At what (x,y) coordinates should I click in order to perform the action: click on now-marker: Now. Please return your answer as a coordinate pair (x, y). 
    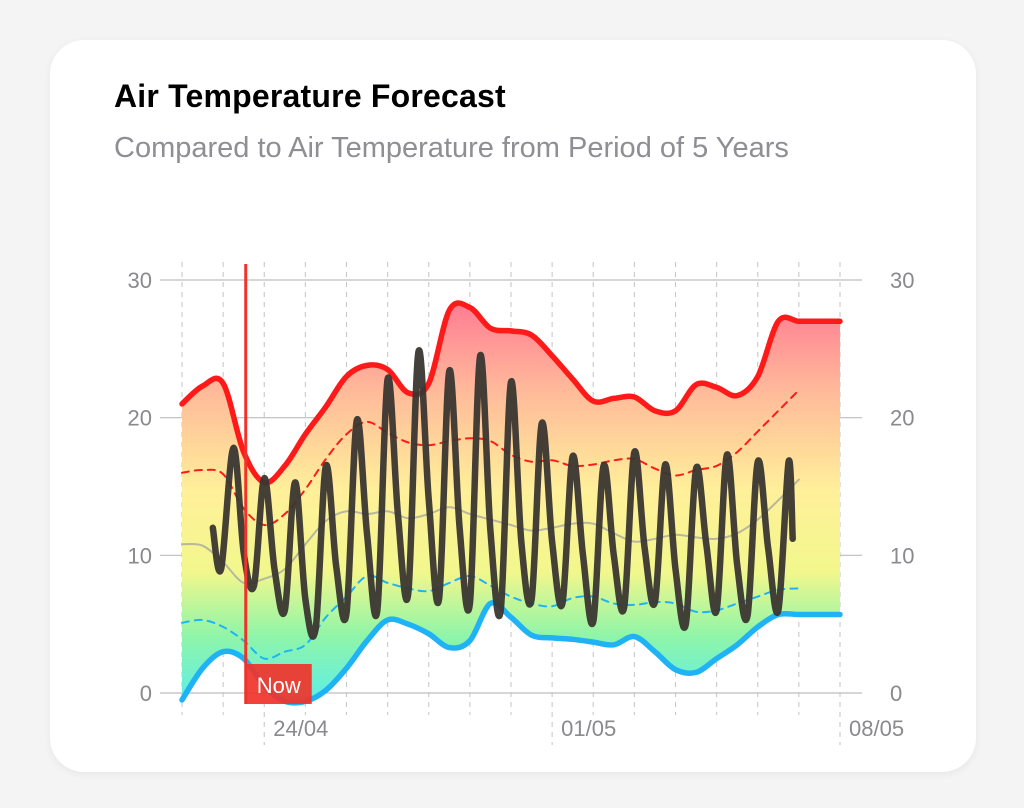
    Looking at the image, I should click on (278, 484).